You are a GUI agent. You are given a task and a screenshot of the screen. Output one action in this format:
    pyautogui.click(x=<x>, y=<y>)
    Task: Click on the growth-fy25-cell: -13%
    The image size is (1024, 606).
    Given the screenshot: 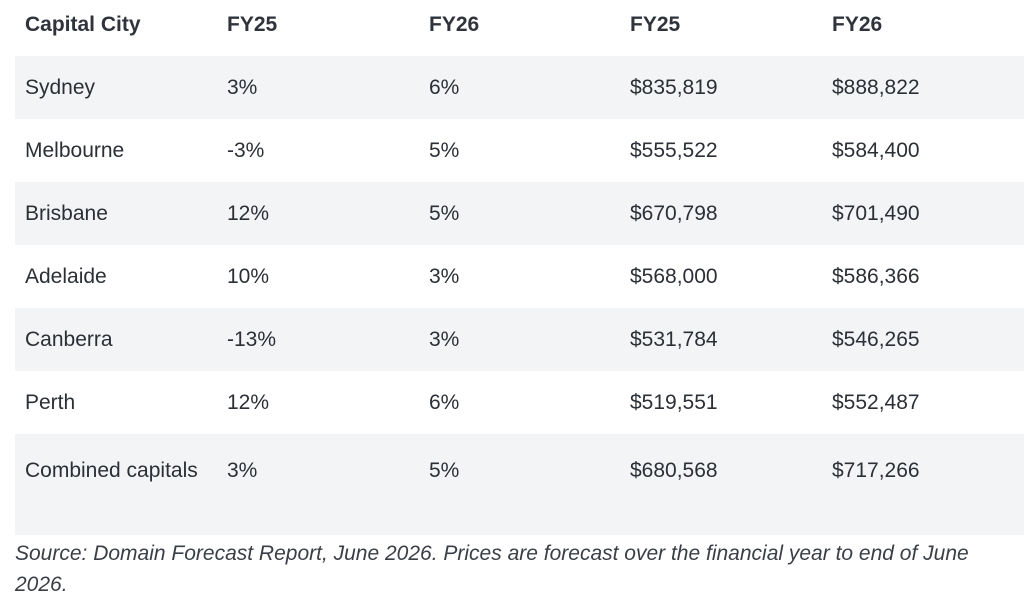 What is the action you would take?
    pyautogui.click(x=318, y=339)
    